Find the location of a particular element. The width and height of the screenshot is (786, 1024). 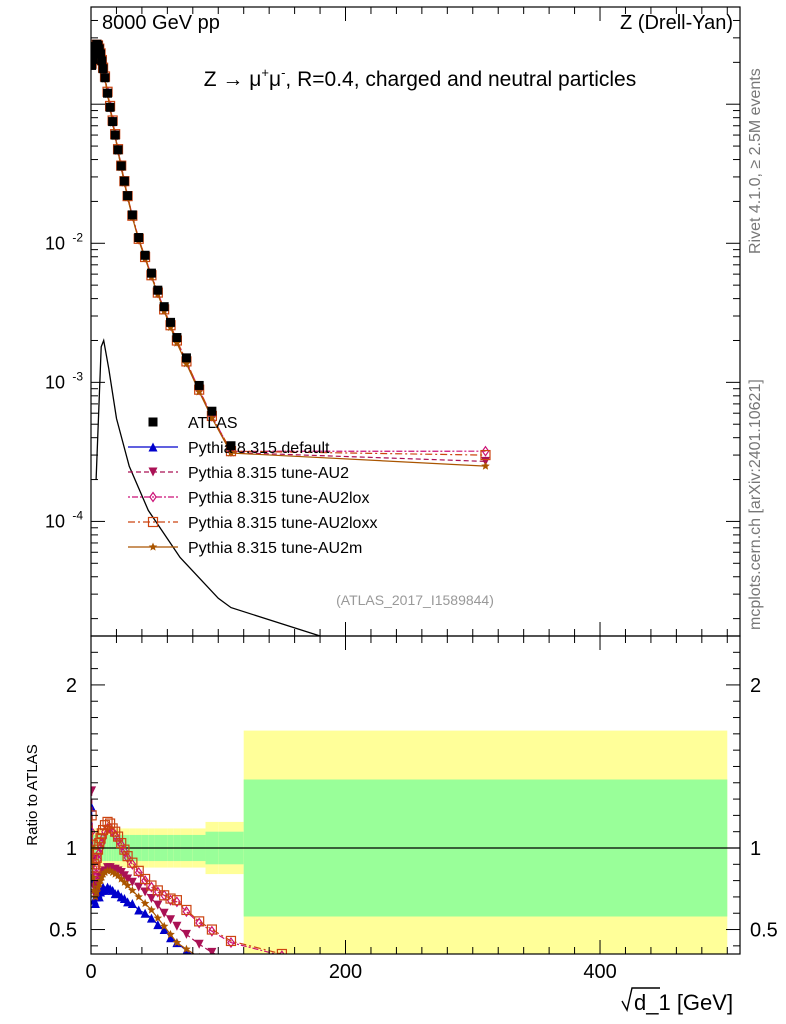

legend-label: Pythia 8.315 tune-AU2lox is located at coordinates (278, 498).